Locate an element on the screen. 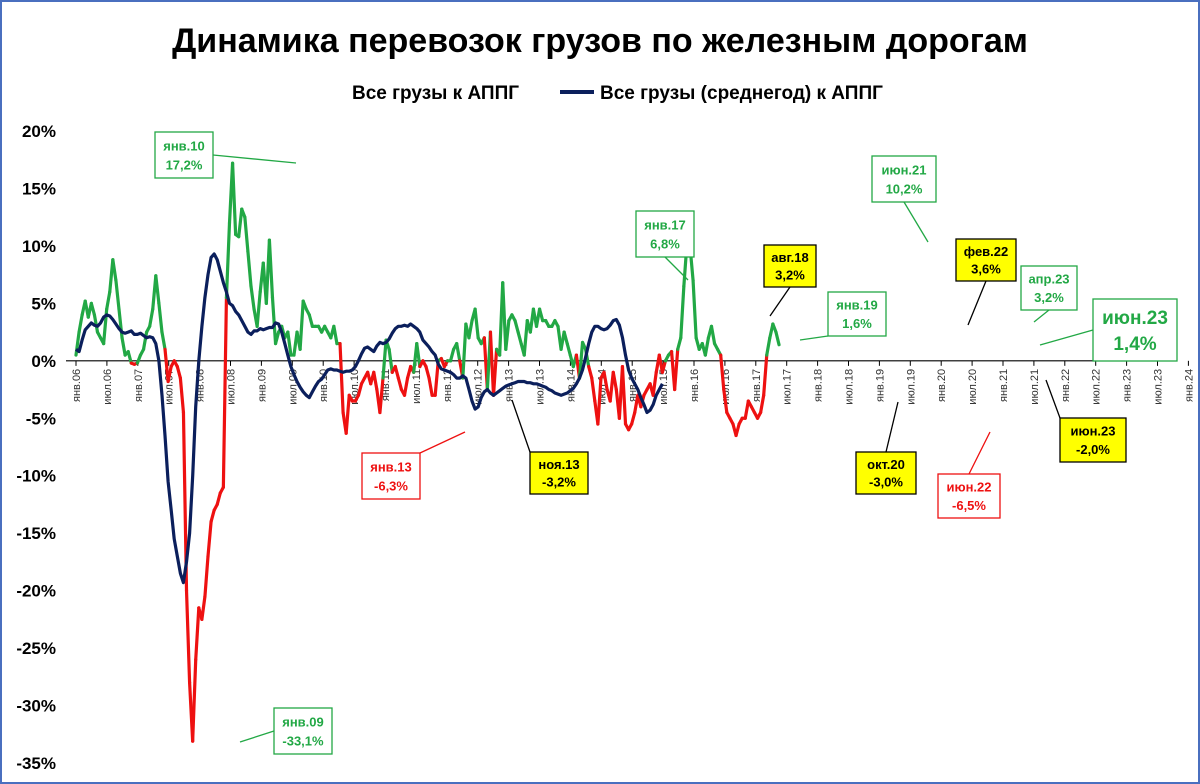 Image resolution: width=1200 pixels, height=784 pixels. callout-value: -3,2% is located at coordinates (559, 481).